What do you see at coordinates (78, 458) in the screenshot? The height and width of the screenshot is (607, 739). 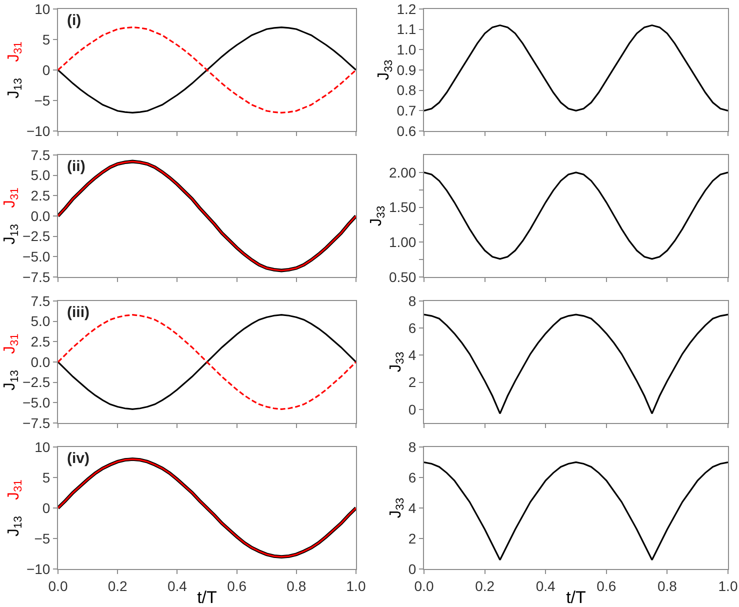 I see `annotation: (iv)` at bounding box center [78, 458].